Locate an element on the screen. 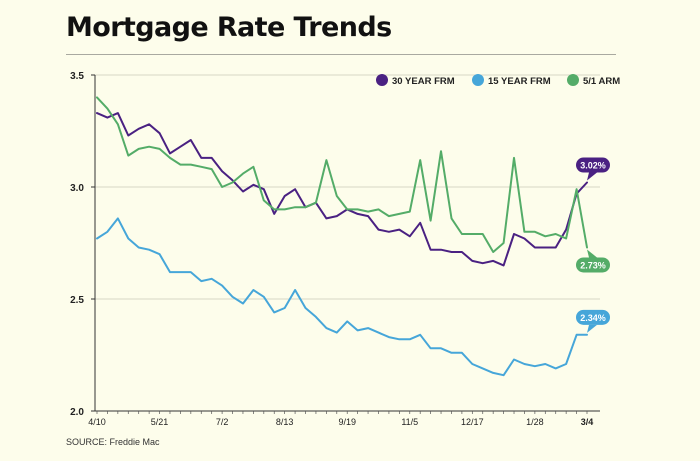 The width and height of the screenshot is (700, 461). legend-item-30-year-frm: 30 YEAR FRM is located at coordinates (415, 80).